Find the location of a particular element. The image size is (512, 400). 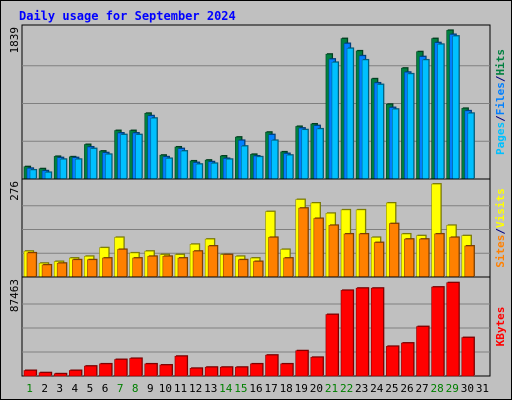

x-tick-label-day-8: 8 is located at coordinates (135, 388).